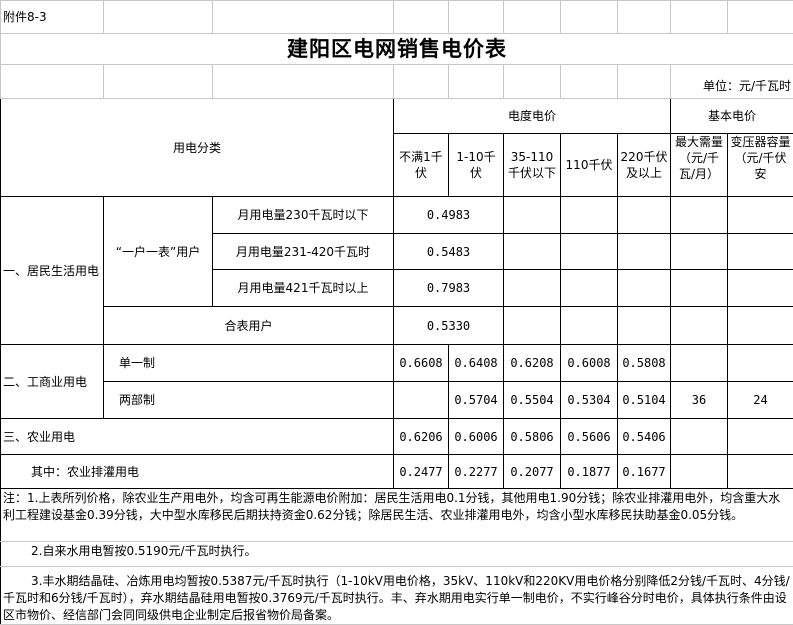 The width and height of the screenshot is (793, 625). I want to click on header-voltage: 不满1千伏, so click(421, 165).